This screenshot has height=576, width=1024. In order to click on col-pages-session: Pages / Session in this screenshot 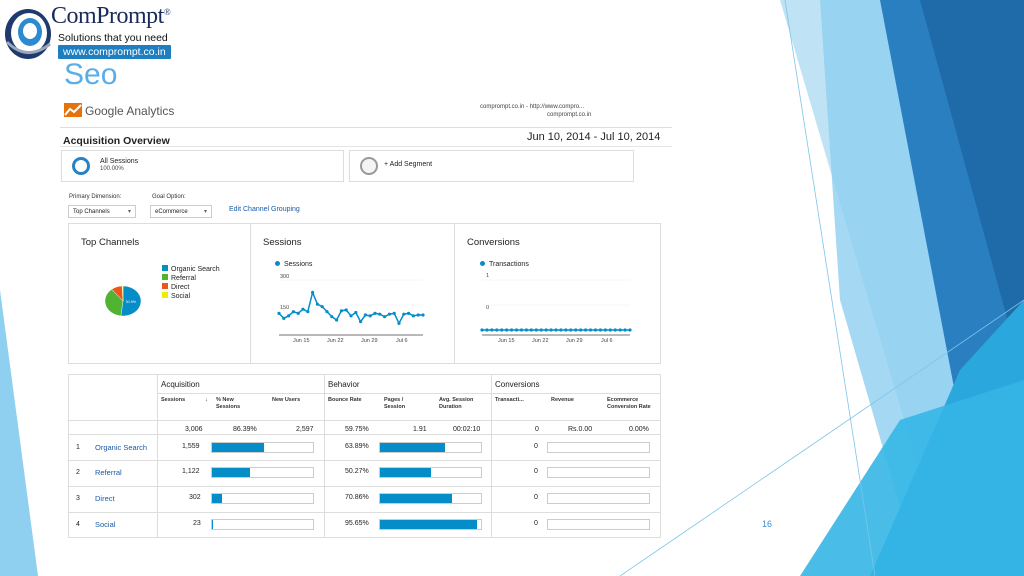, I will do `click(395, 403)`.